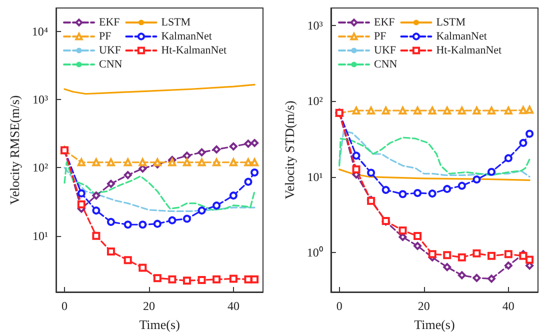 The image size is (550, 336). Describe the element at coordinates (14, 150) in the screenshot. I see `y-axis-title: Velocity RMSE(m/s)` at that location.